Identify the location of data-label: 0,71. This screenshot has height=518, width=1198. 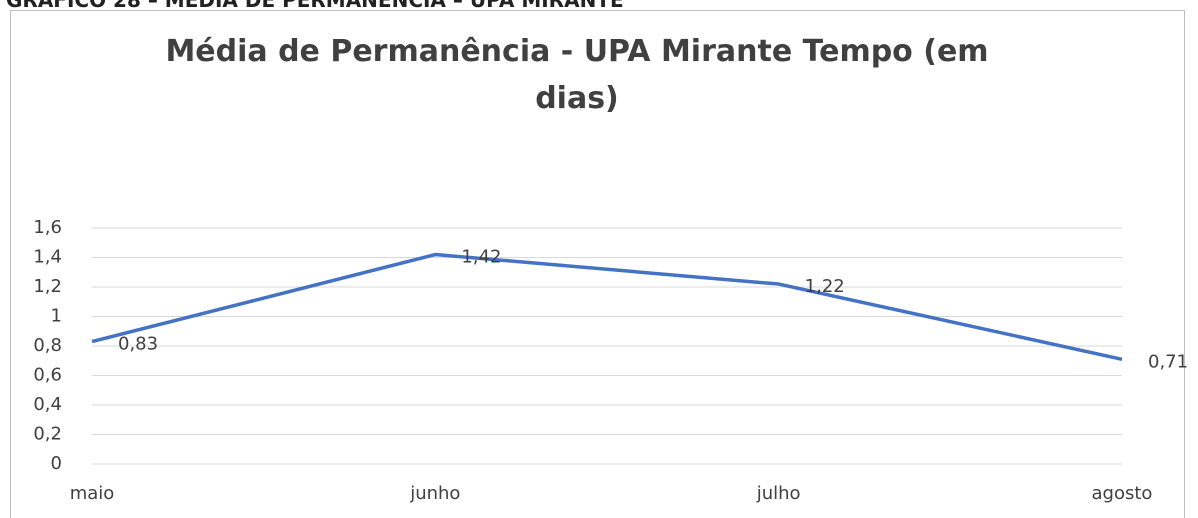
(1168, 361).